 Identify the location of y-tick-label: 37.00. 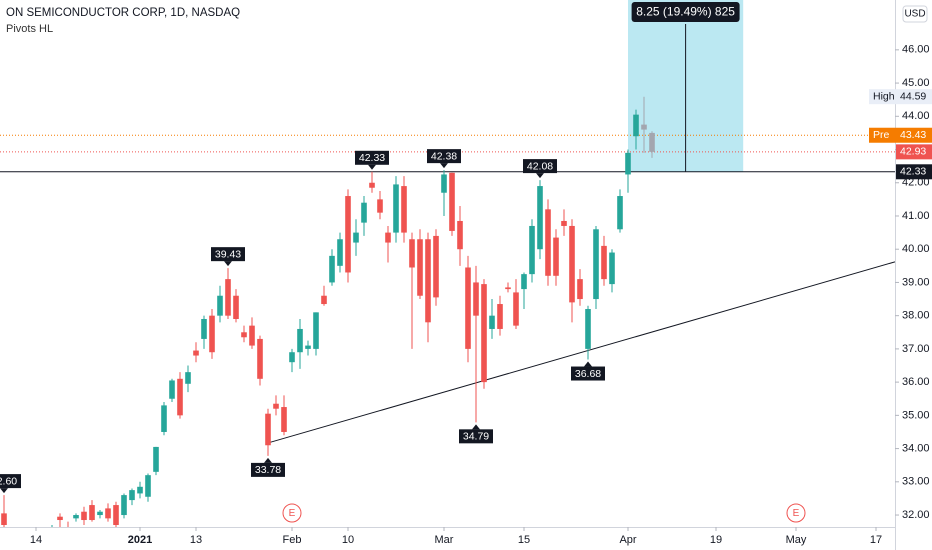
(916, 349).